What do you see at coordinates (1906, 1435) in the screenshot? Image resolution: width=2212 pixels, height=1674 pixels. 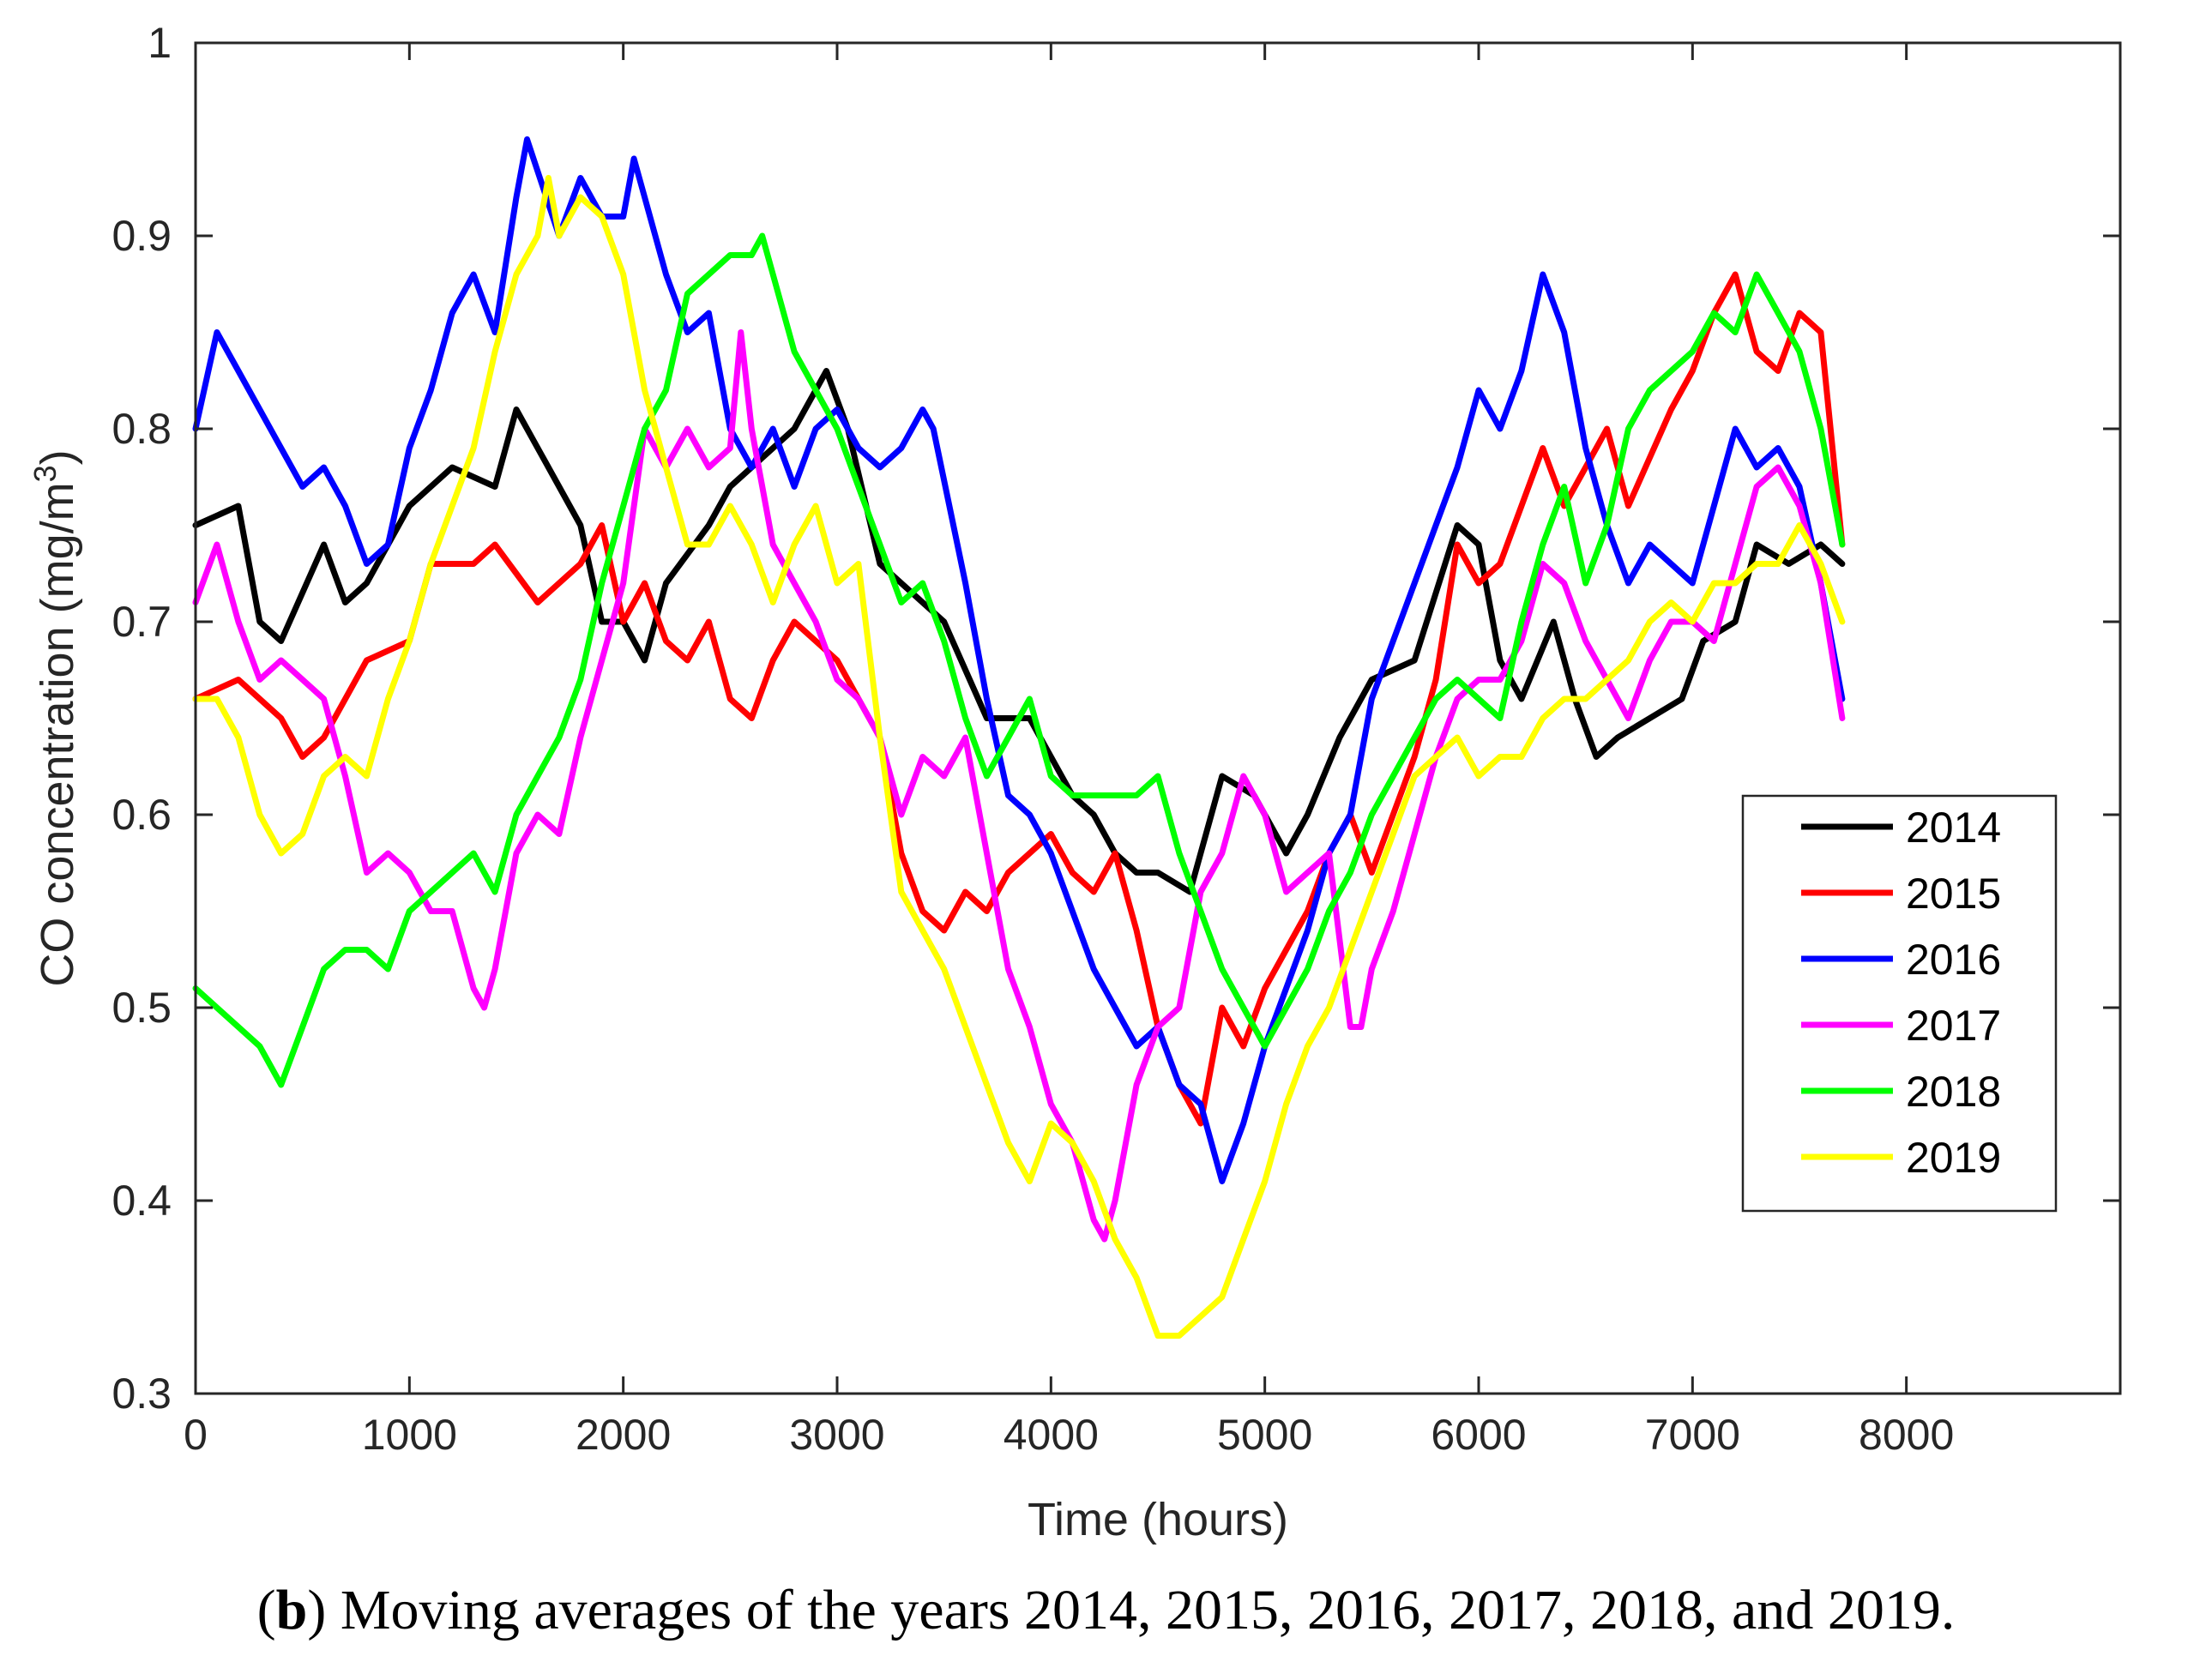 I see `x-tick-label: 8000` at bounding box center [1906, 1435].